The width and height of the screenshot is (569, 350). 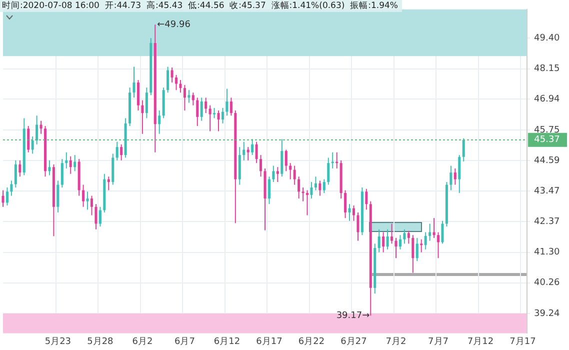 I want to click on y-tick-label: 45.75, so click(x=547, y=130).